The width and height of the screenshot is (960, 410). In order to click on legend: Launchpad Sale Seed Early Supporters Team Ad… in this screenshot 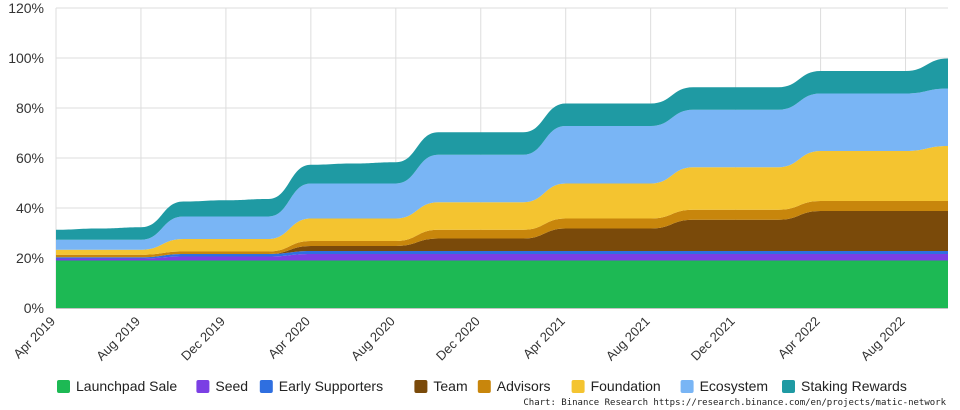, I will do `click(482, 386)`.